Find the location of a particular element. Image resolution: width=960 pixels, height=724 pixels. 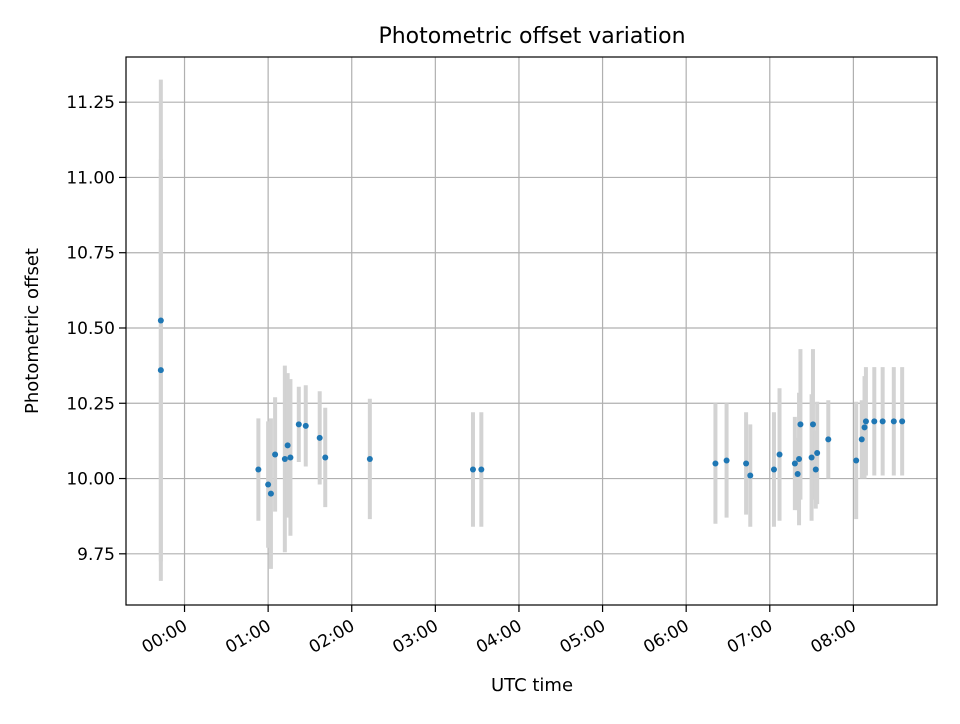

y-tick-label: 11.00 is located at coordinates (90, 178).